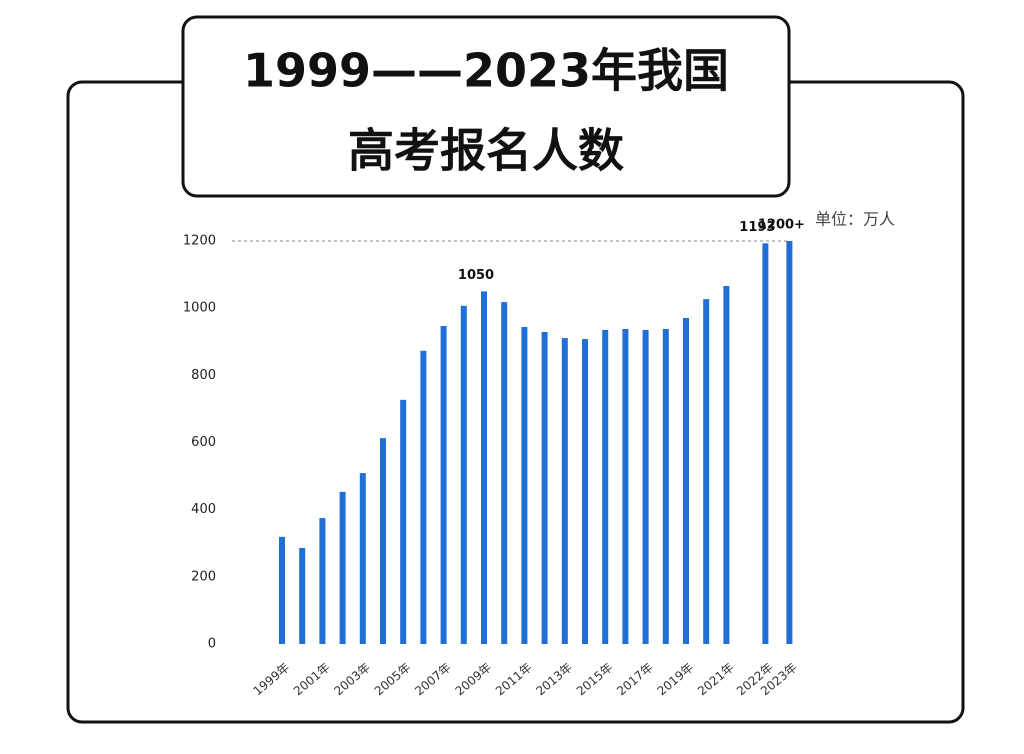  What do you see at coordinates (203, 442) in the screenshot?
I see `y-tick-label: 600` at bounding box center [203, 442].